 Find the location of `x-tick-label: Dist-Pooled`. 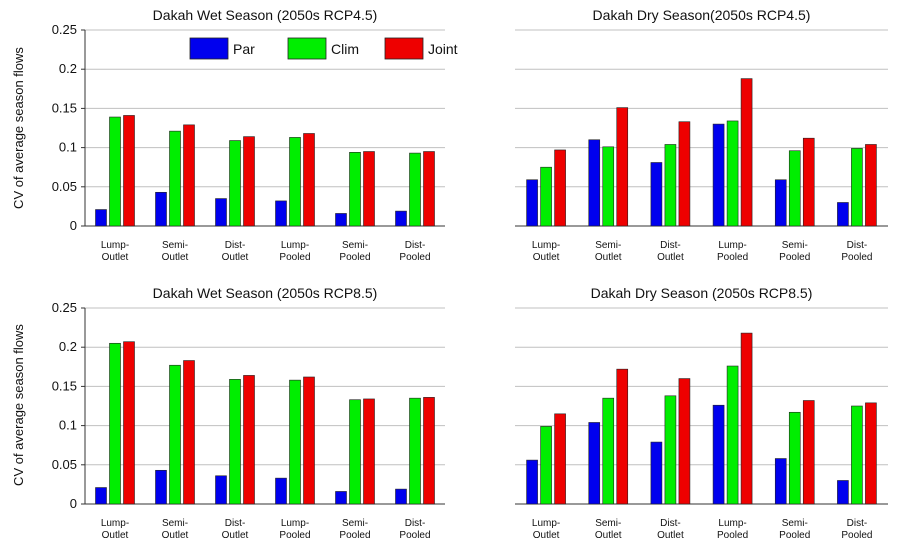

x-tick-label: Dist-Pooled is located at coordinates (856, 529).